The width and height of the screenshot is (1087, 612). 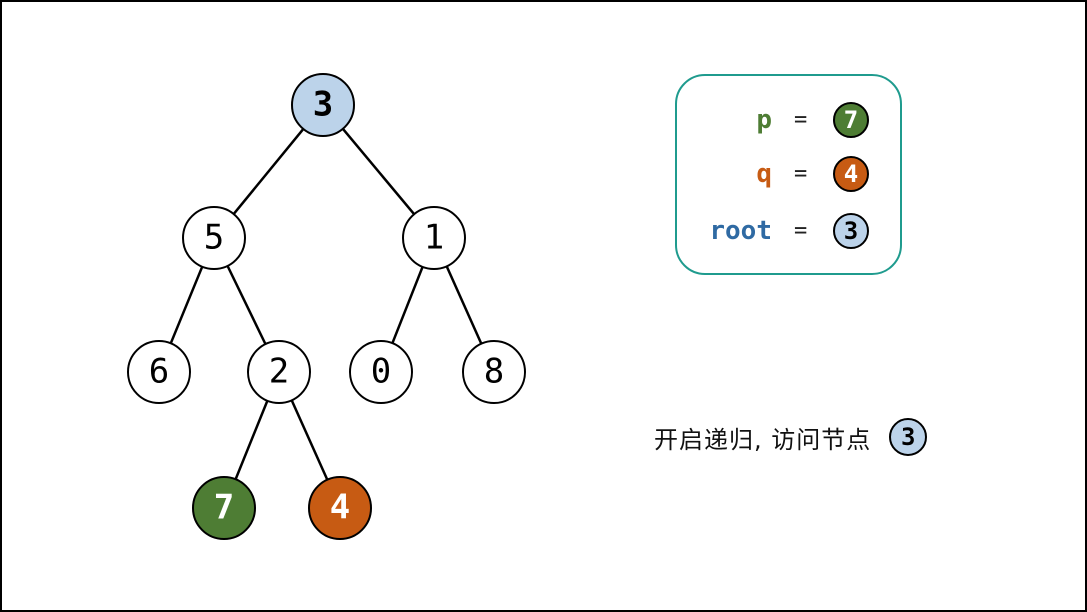 I want to click on tree-node-8: 8, so click(x=494, y=372).